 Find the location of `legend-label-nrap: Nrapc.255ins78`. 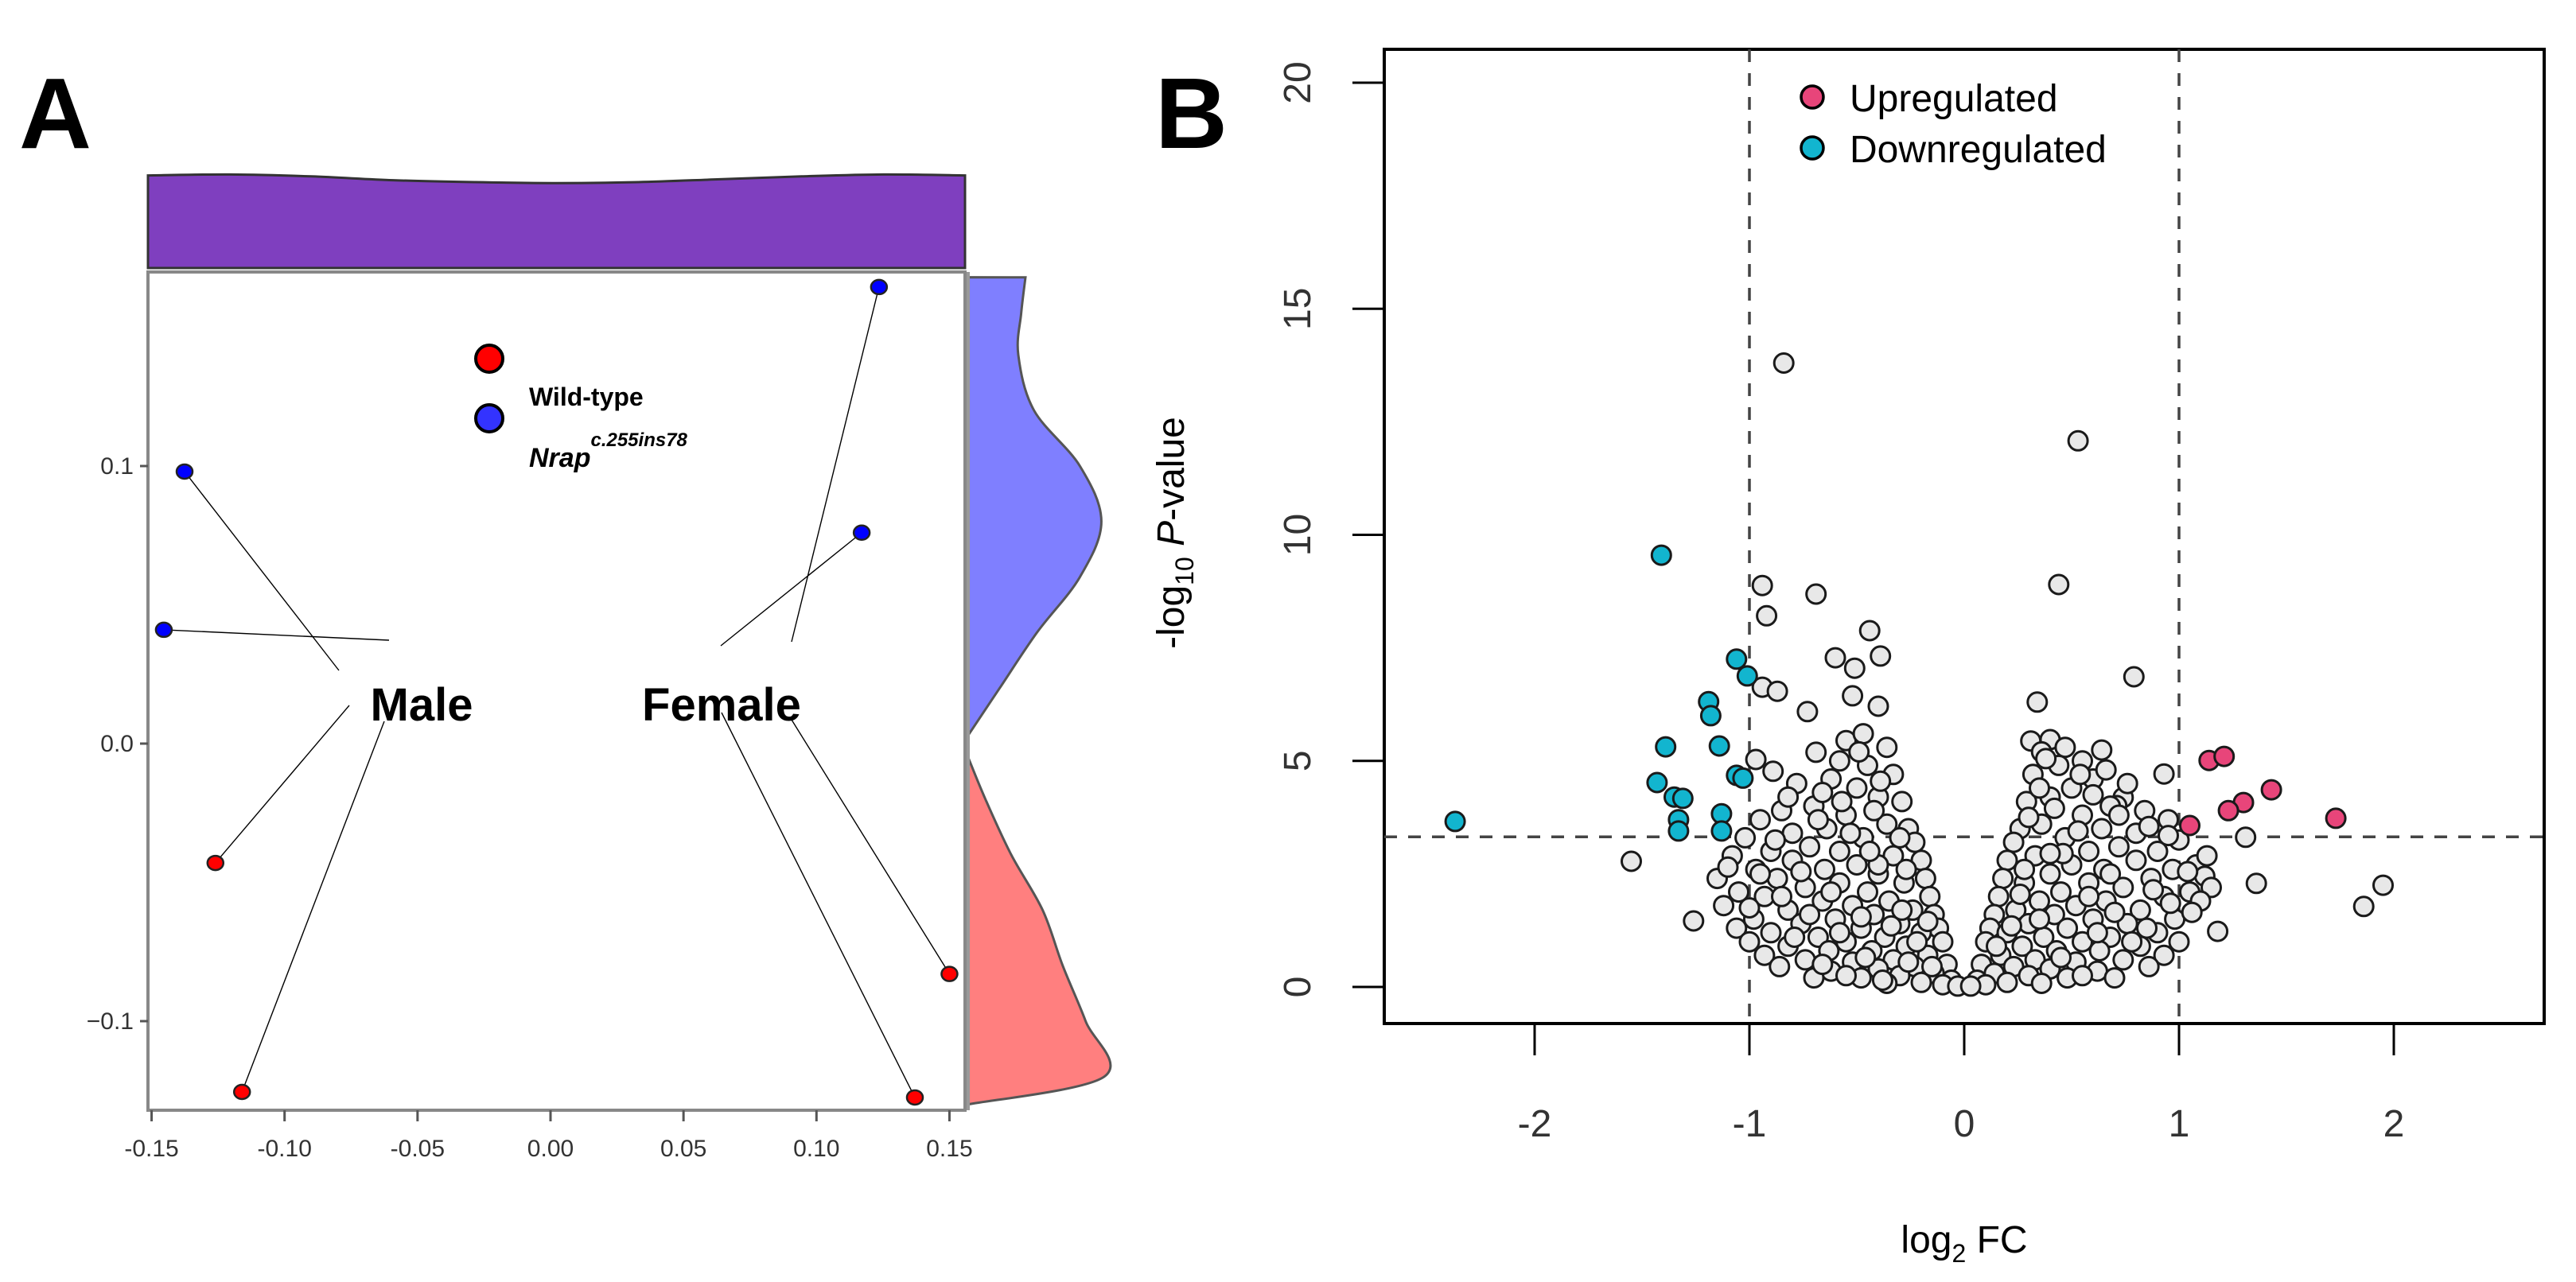

legend-label-nrap: Nrapc.255ins78 is located at coordinates (609, 451).